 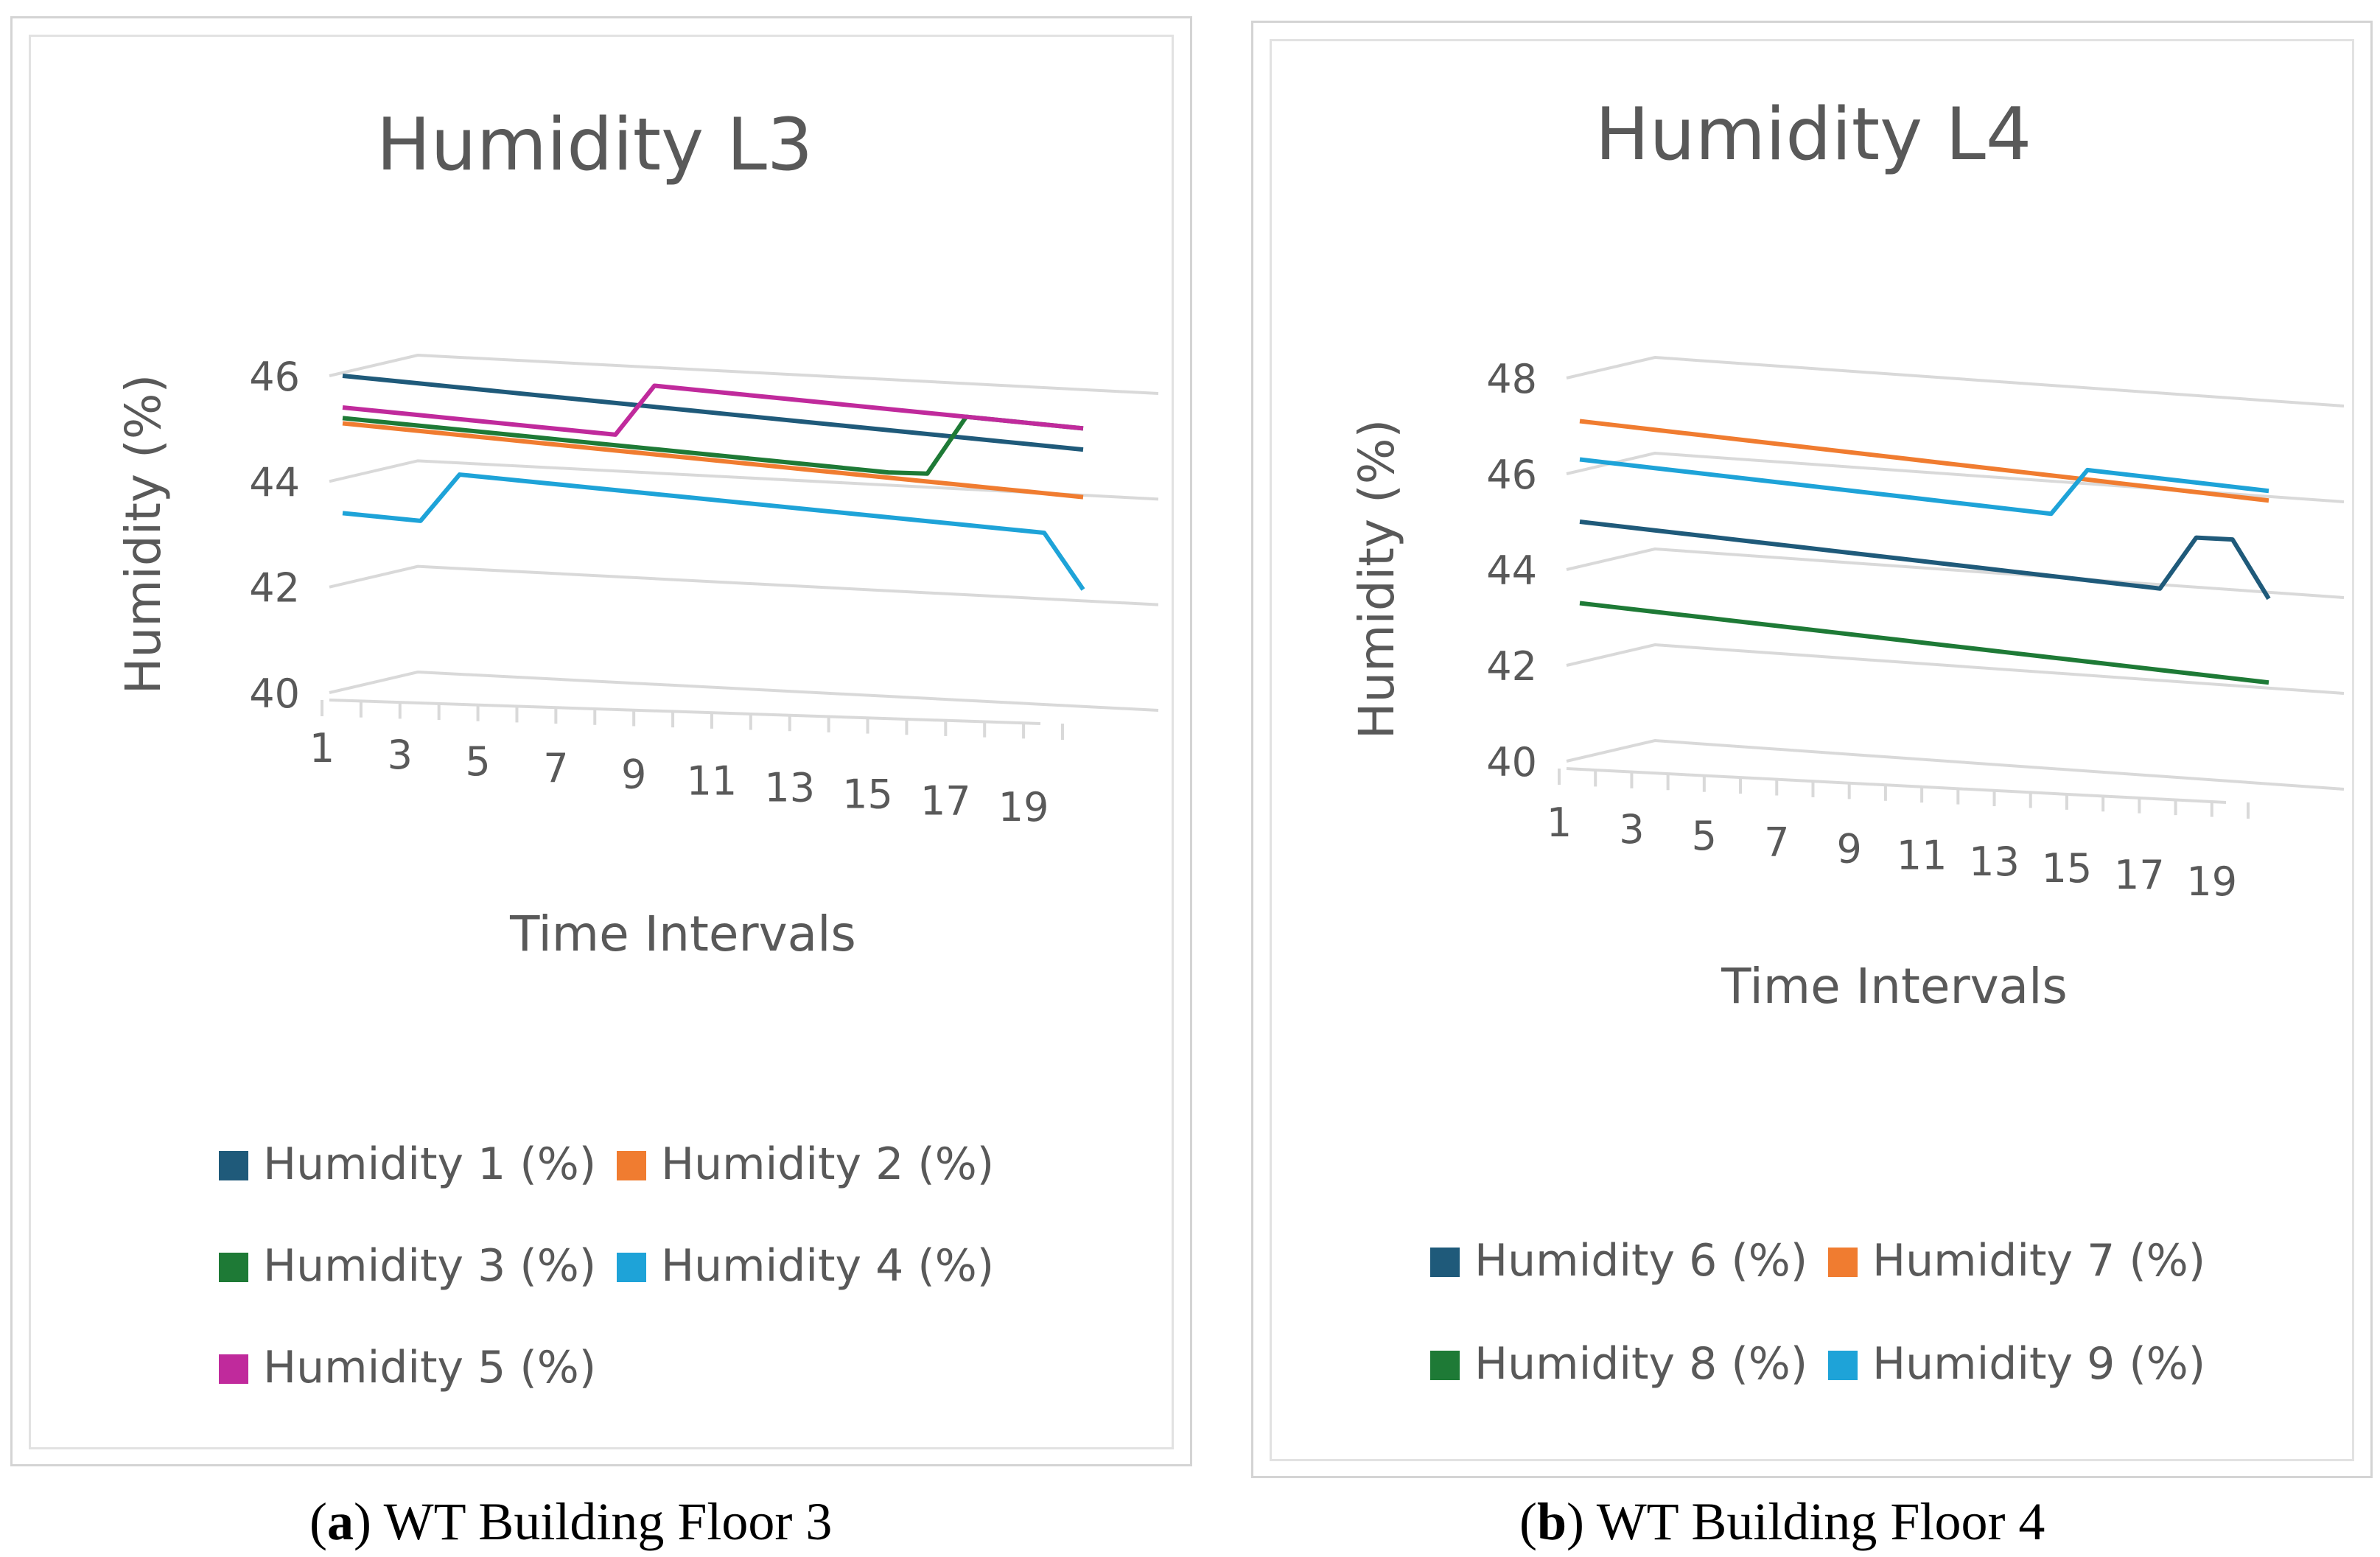 What do you see at coordinates (430, 1164) in the screenshot?
I see `legend-label: Humidity 1 (%)` at bounding box center [430, 1164].